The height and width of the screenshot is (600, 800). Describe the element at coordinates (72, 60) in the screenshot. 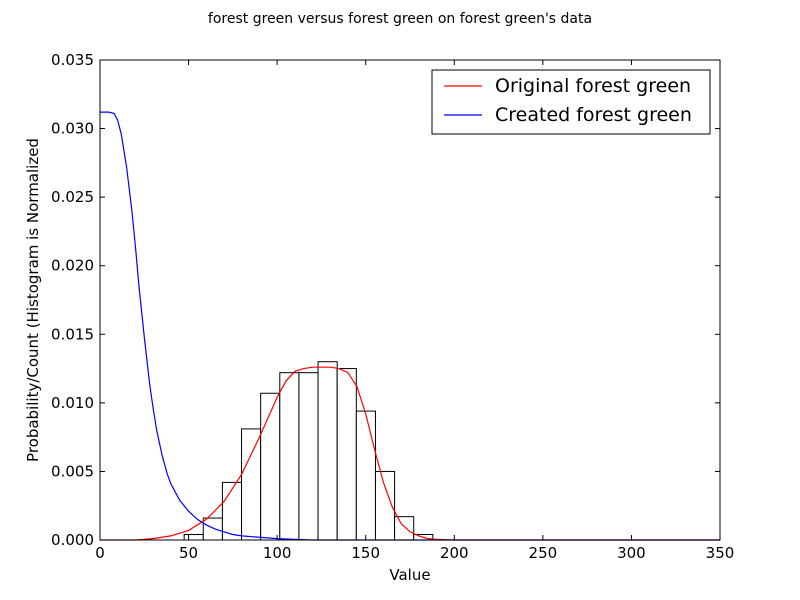

I see `y-tick-label: 0.035` at that location.